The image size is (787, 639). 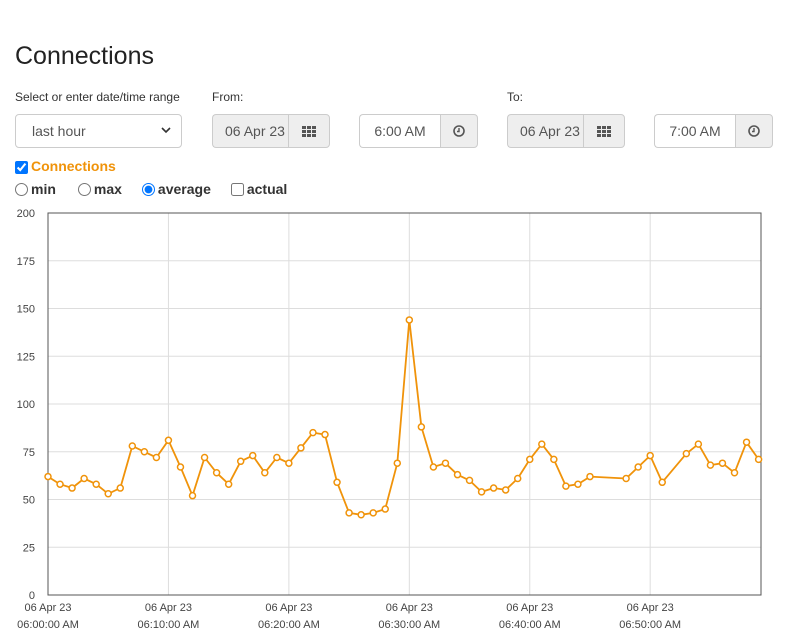 I want to click on x-tick-time-label: 06:00:00 AM, so click(x=48, y=625).